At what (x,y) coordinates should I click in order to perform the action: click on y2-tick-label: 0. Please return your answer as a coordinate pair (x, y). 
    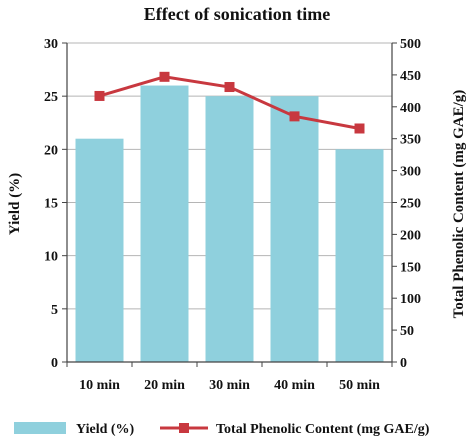
    Looking at the image, I should click on (403, 363).